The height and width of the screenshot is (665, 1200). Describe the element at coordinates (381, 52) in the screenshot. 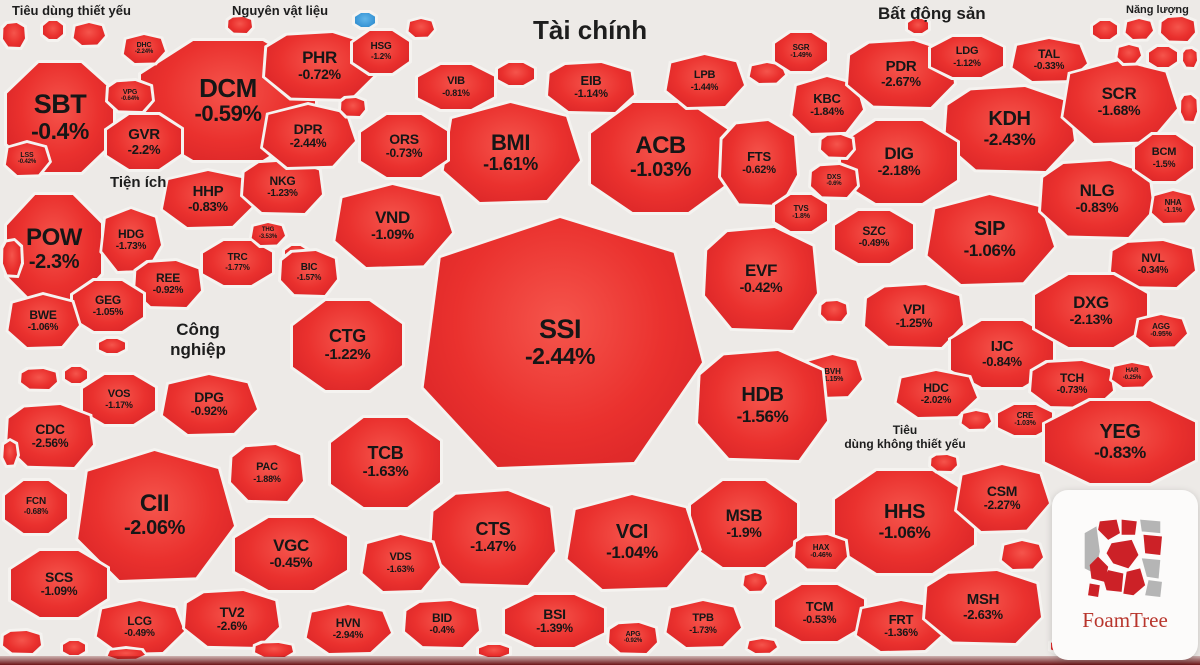

I see `cell-HSG: HSG -1.2%` at that location.